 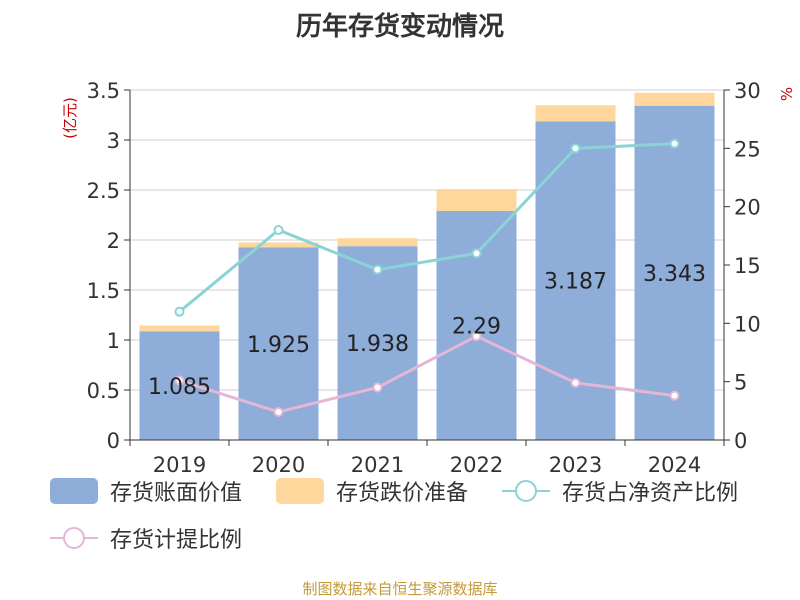 What do you see at coordinates (575, 113) in the screenshot?
I see `bar-impairment-2023` at bounding box center [575, 113].